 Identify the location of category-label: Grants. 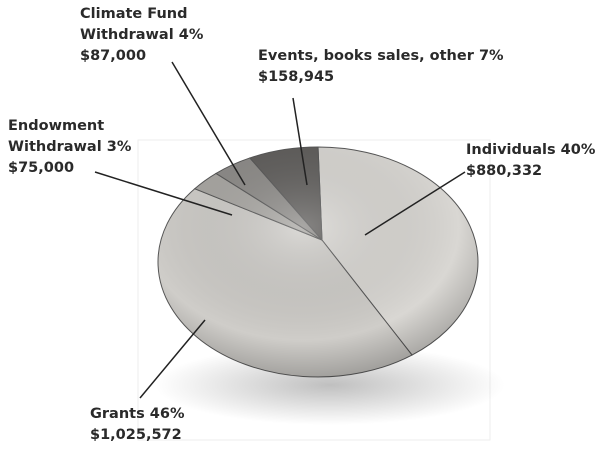
(117, 414).